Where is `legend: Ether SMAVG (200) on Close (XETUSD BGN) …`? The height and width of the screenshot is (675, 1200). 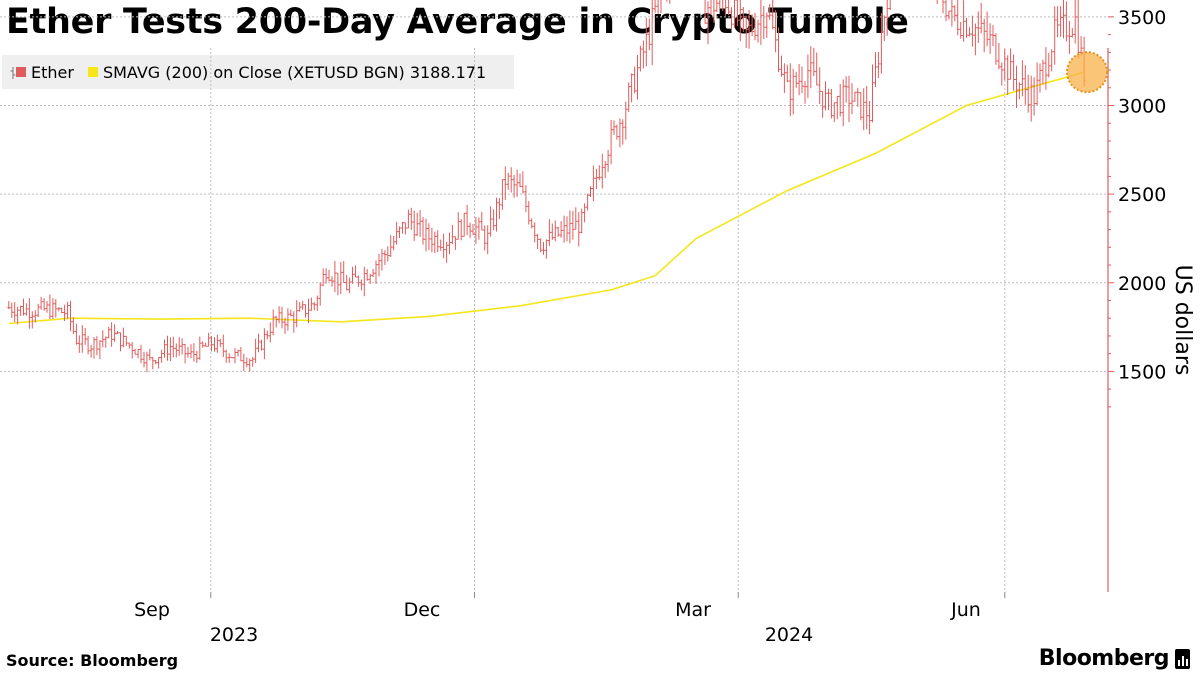 legend: Ether SMAVG (200) on Close (XETUSD BGN) … is located at coordinates (258, 72).